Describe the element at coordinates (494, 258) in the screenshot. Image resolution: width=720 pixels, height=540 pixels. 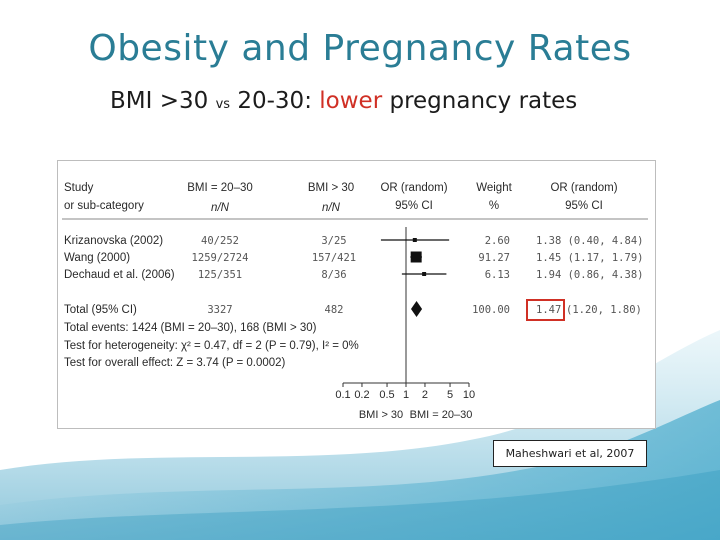
I see `study-2-weight: 91.27` at that location.